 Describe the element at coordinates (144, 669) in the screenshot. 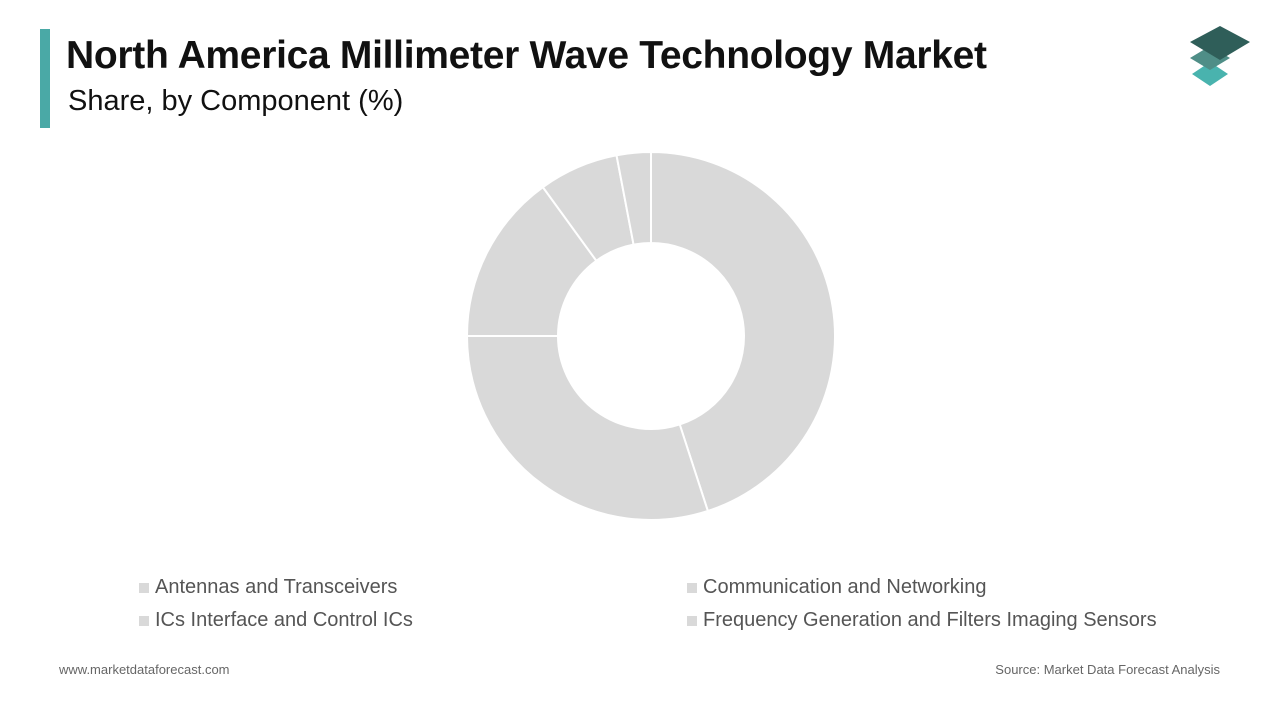

I see `website-link: www.marketdataforecast.com` at that location.